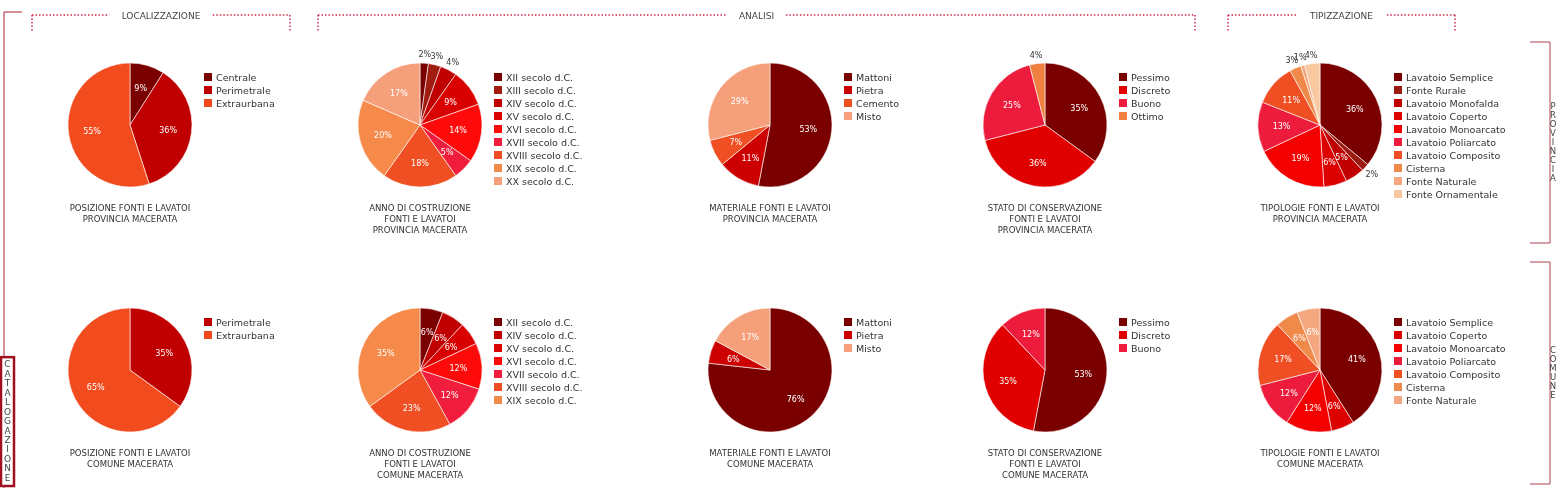  I want to click on data-label: 19%, so click(1300, 159).